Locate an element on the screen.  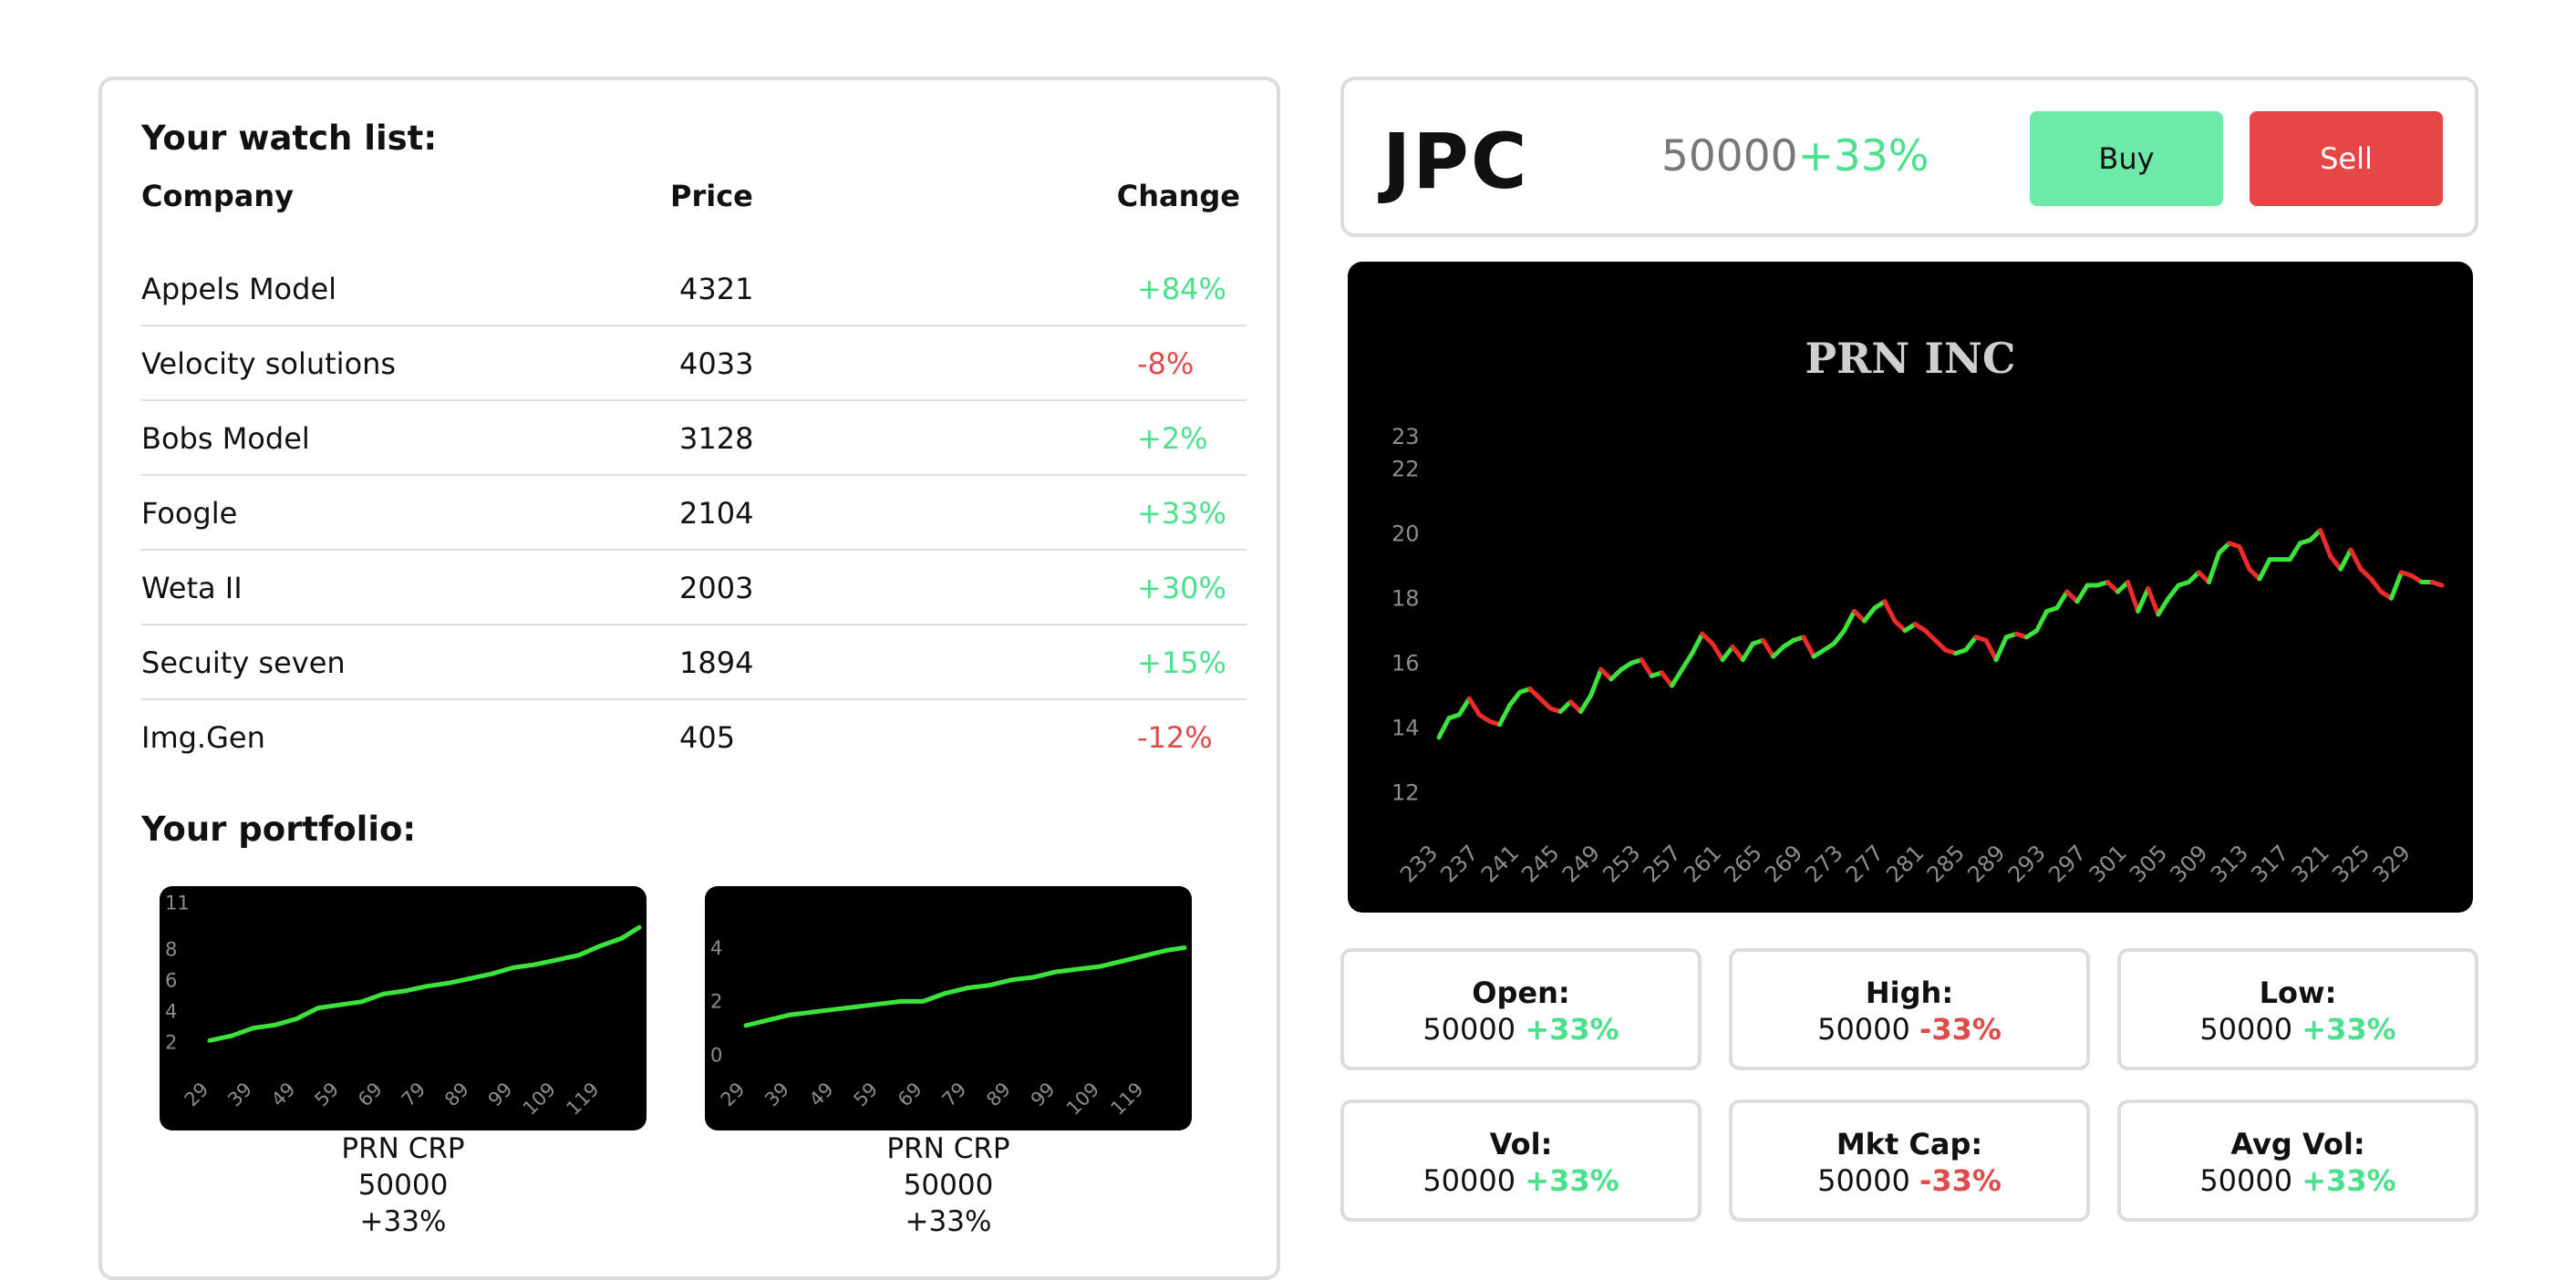
x-tick-label: 301 is located at coordinates (2108, 864).